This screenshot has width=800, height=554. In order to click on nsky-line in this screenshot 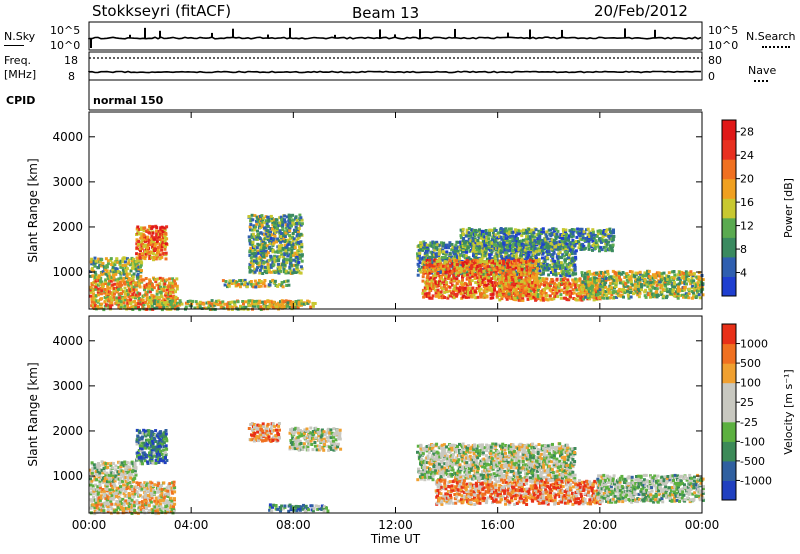, I will do `click(395, 38)`.